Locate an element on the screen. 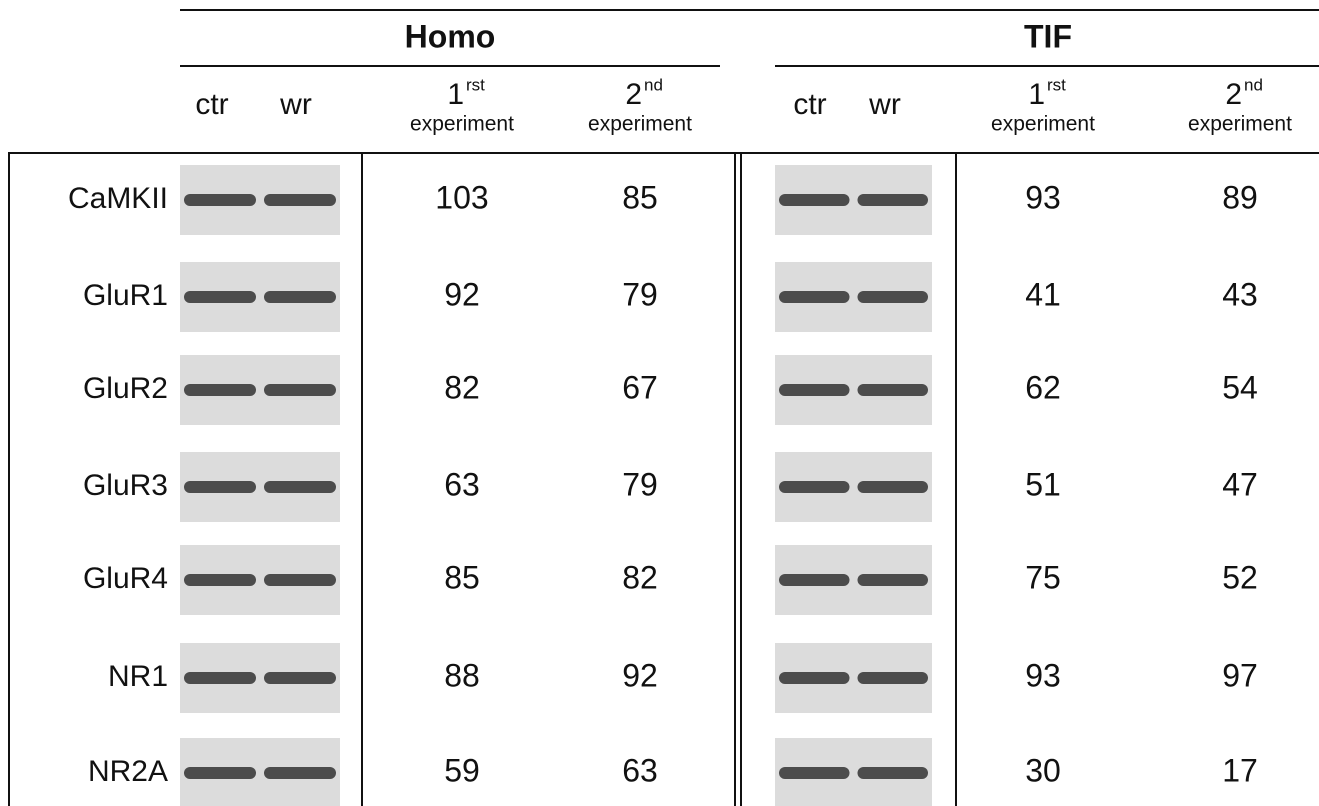 This screenshot has height=806, width=1319. value-cell: 30 is located at coordinates (1043, 770).